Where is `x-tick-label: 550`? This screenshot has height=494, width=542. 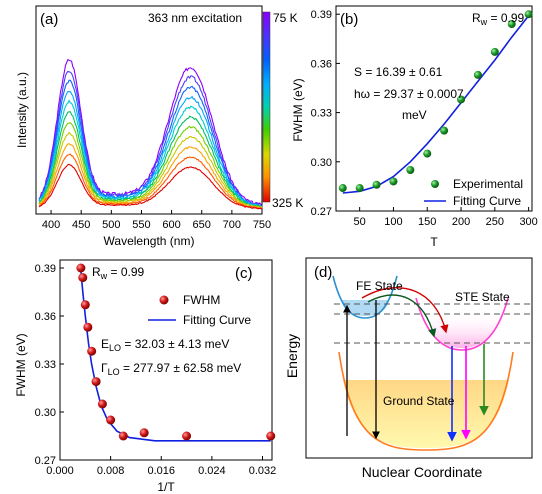
x-tick-label: 550 is located at coordinates (141, 225).